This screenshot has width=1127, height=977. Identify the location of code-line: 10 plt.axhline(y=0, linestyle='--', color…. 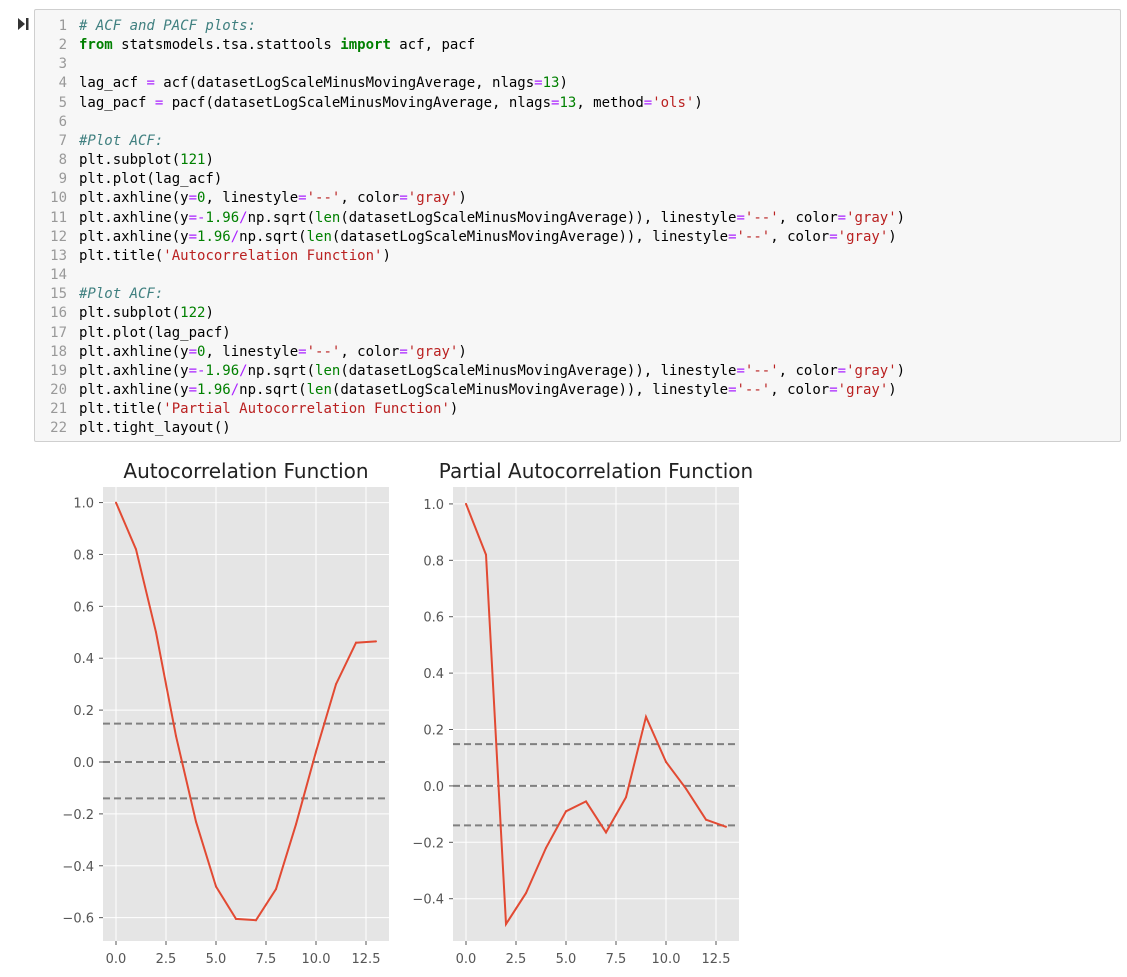
(470, 198).